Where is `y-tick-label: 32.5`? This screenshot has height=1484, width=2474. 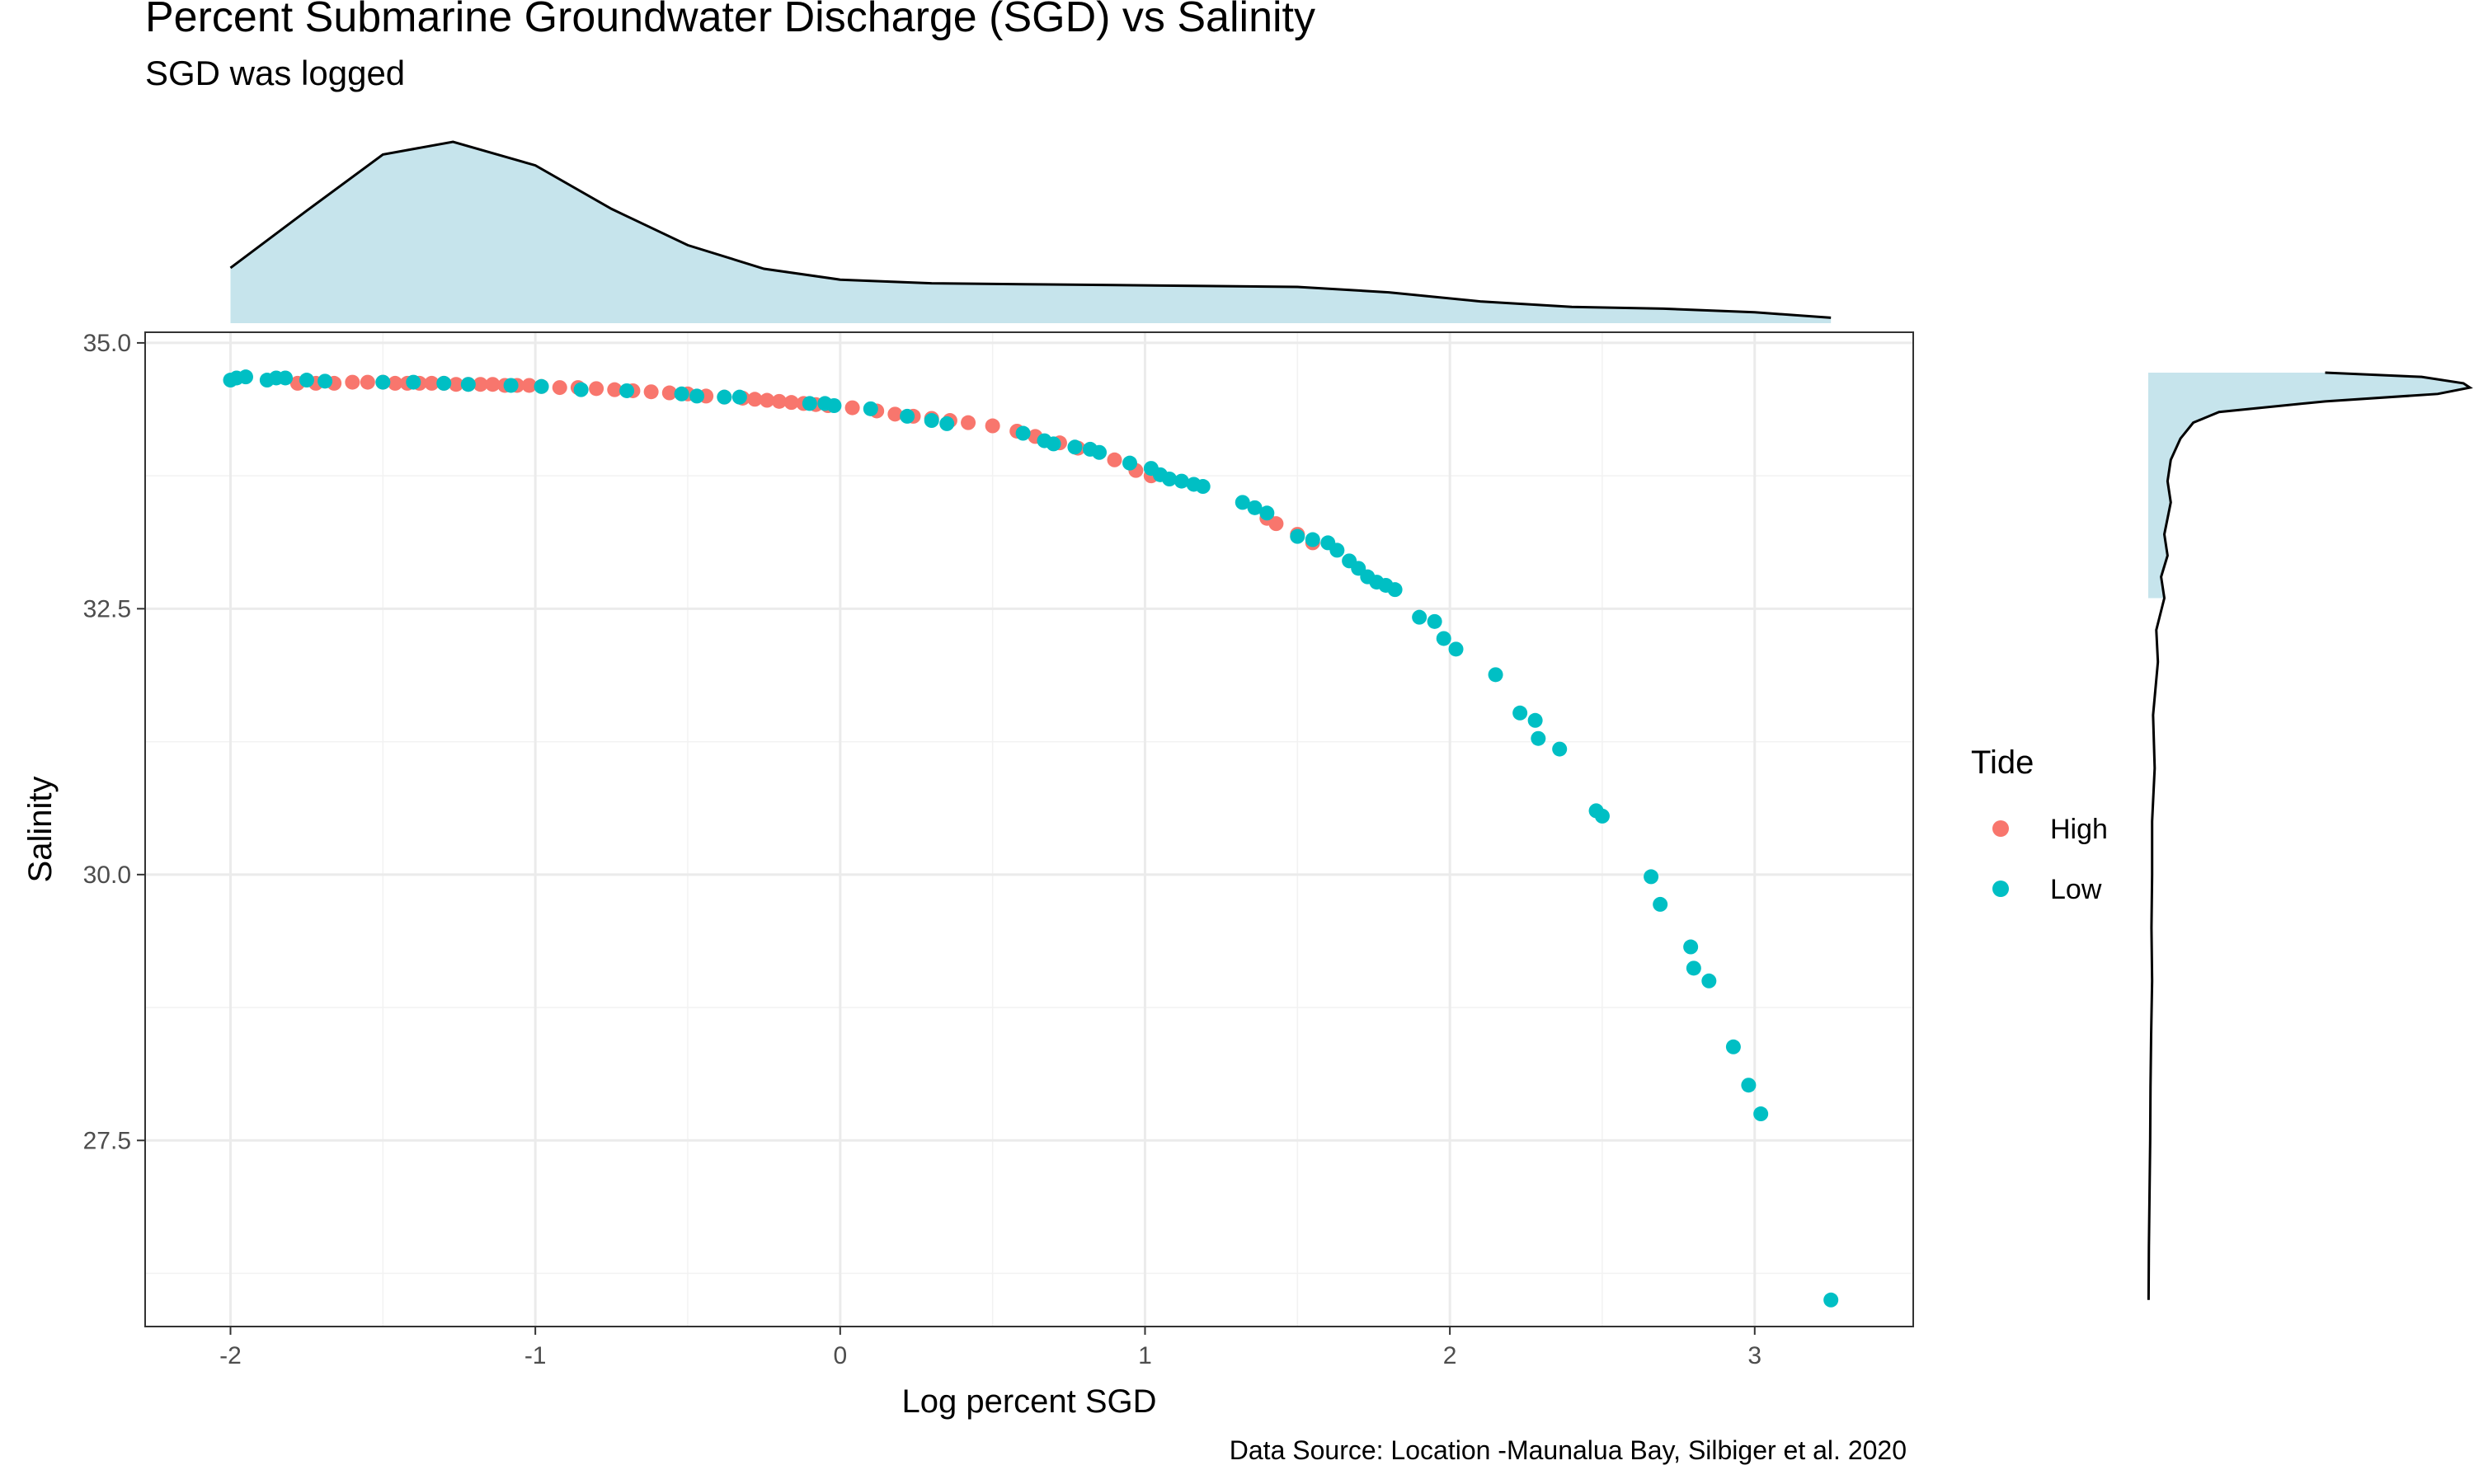 y-tick-label: 32.5 is located at coordinates (107, 608).